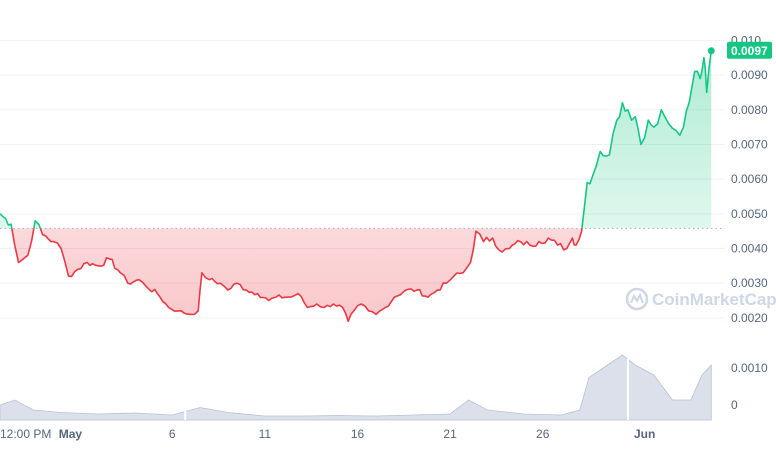  What do you see at coordinates (749, 75) in the screenshot?
I see `y-tick-label: 0.0090` at bounding box center [749, 75].